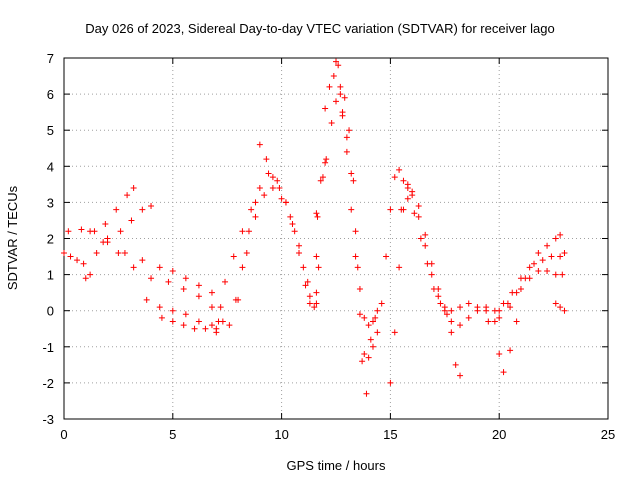 This screenshot has height=480, width=640. I want to click on x-tick-label: 5, so click(172, 434).